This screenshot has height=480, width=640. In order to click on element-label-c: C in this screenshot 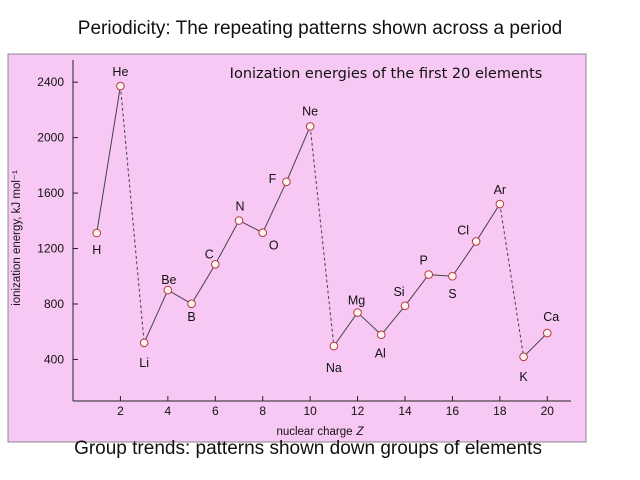, I will do `click(209, 254)`.